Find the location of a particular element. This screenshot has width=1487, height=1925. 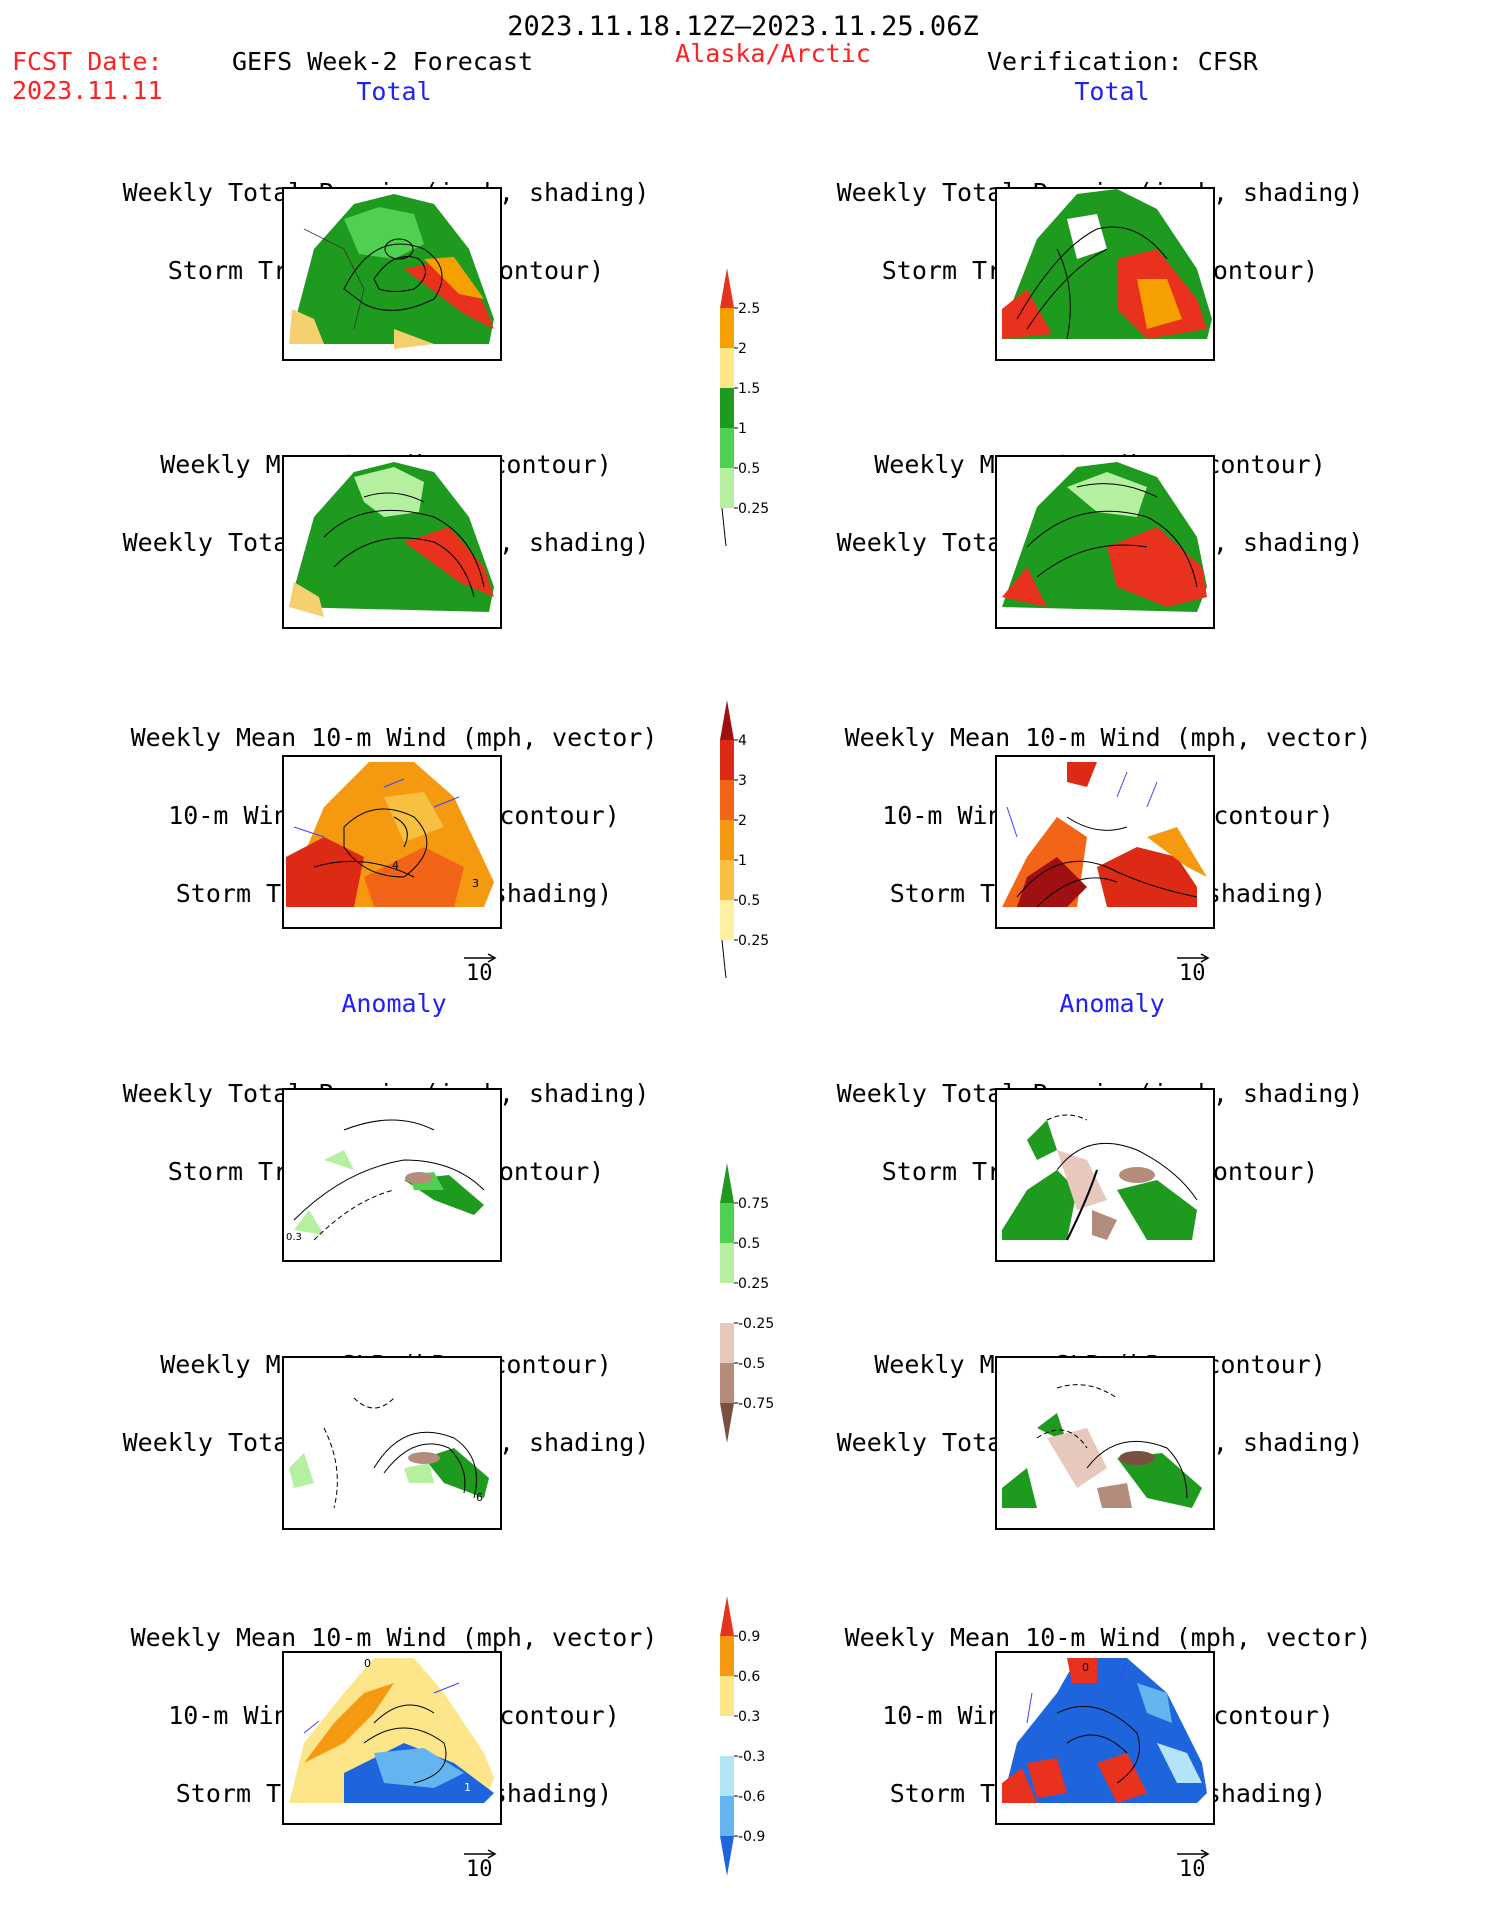

map-anom-slp-precip-verif is located at coordinates (1105, 1443).